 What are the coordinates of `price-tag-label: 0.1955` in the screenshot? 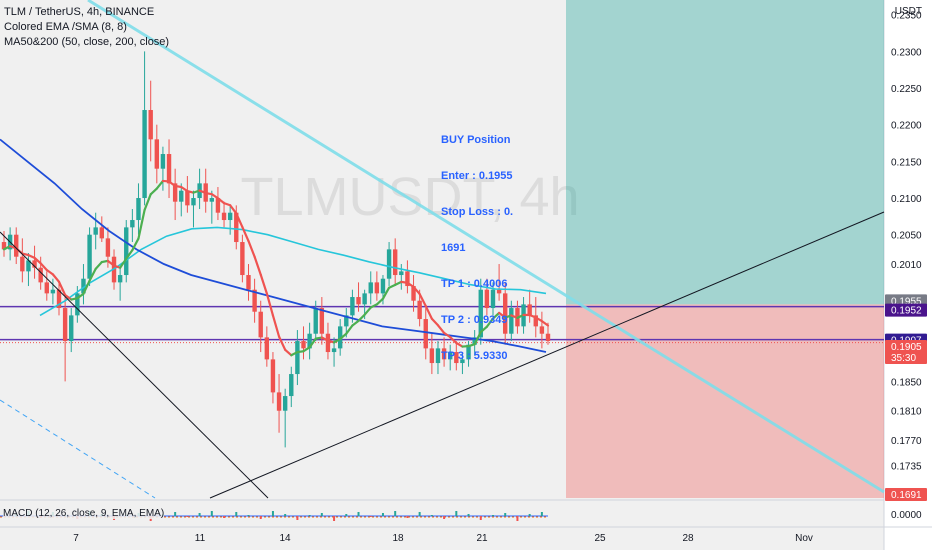 It's located at (906, 301).